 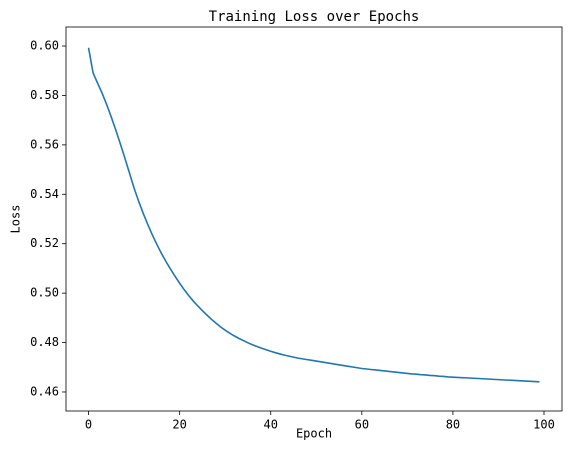 What do you see at coordinates (44, 342) in the screenshot?
I see `y-tick-label: 0.48` at bounding box center [44, 342].